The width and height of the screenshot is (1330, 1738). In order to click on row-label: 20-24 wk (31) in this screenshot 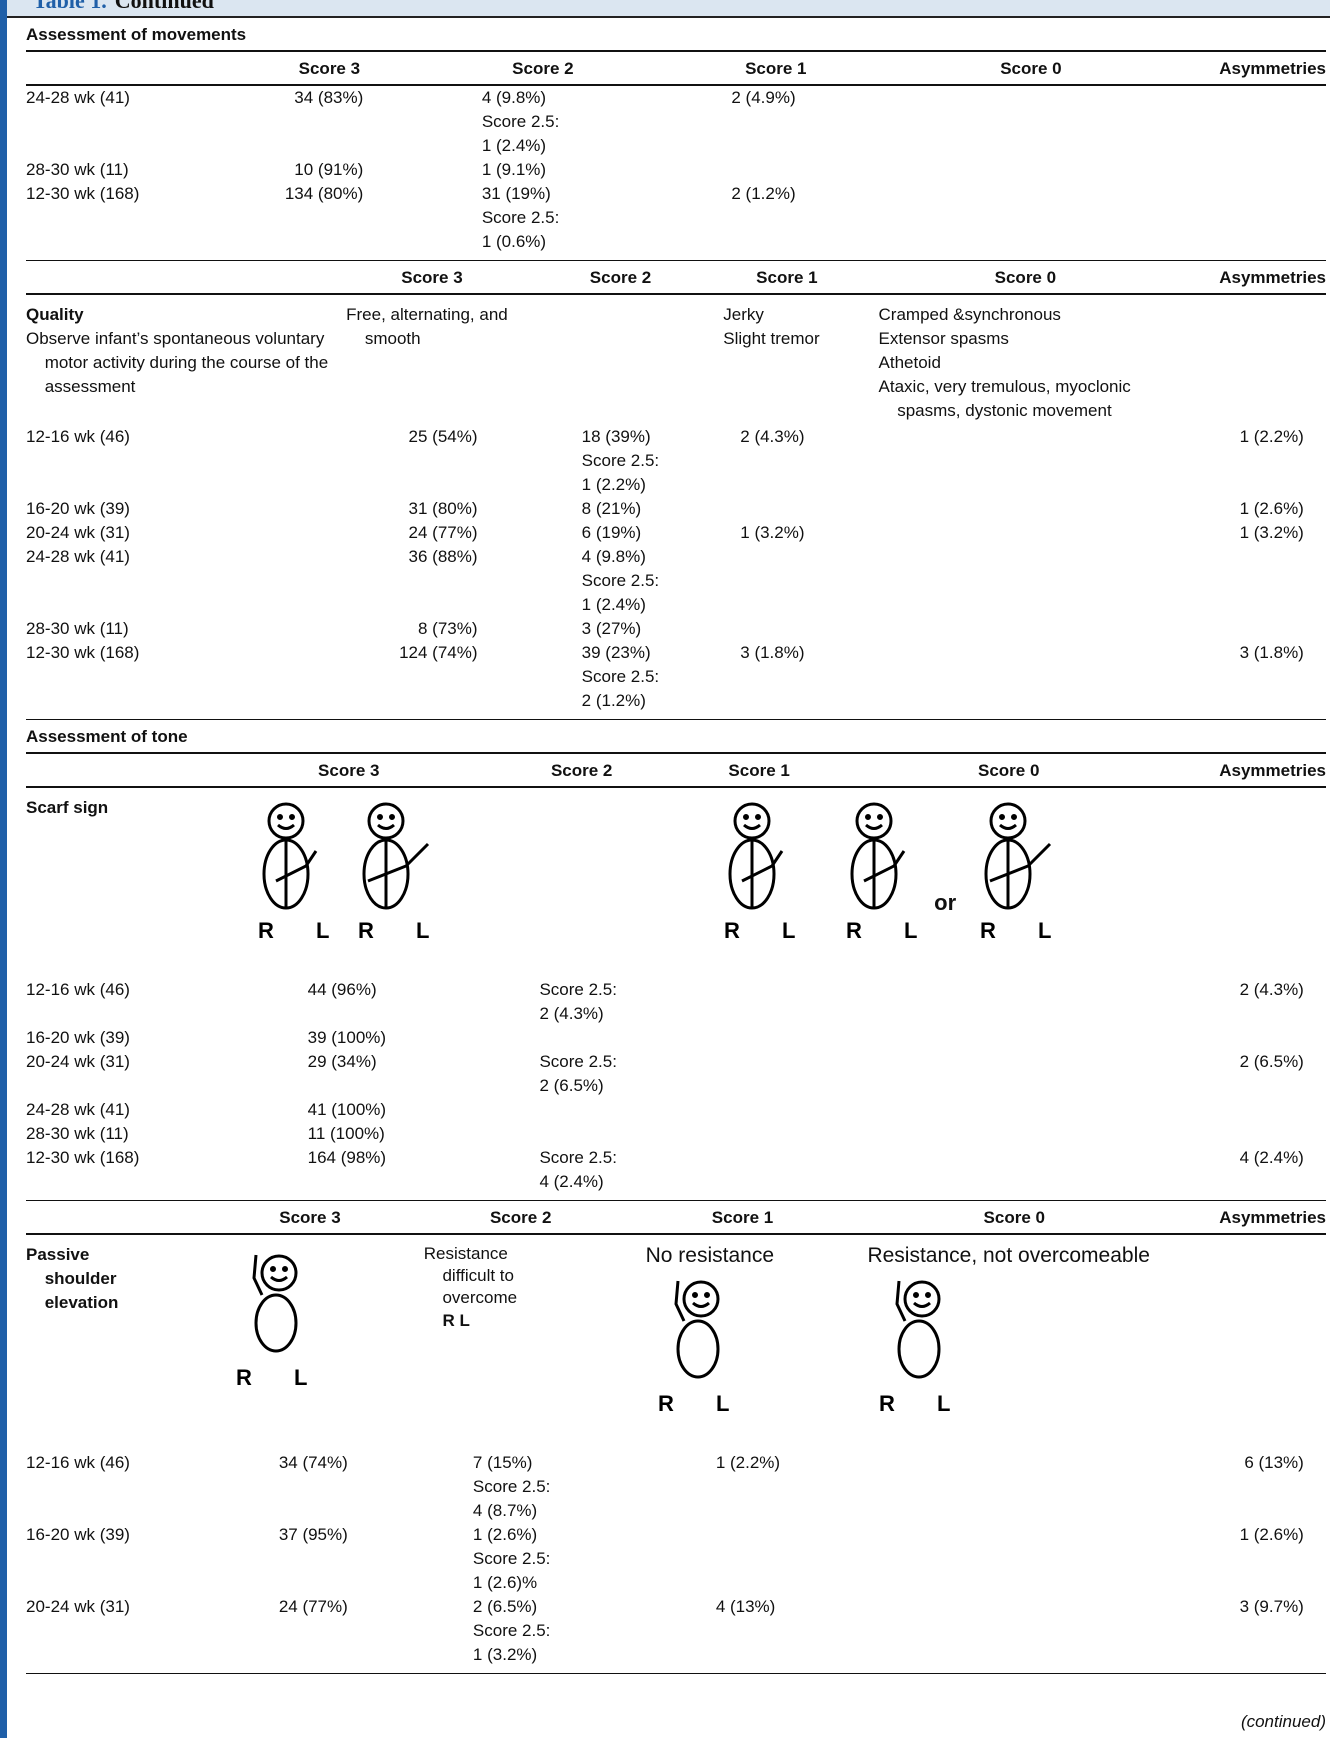, I will do `click(78, 1061)`.